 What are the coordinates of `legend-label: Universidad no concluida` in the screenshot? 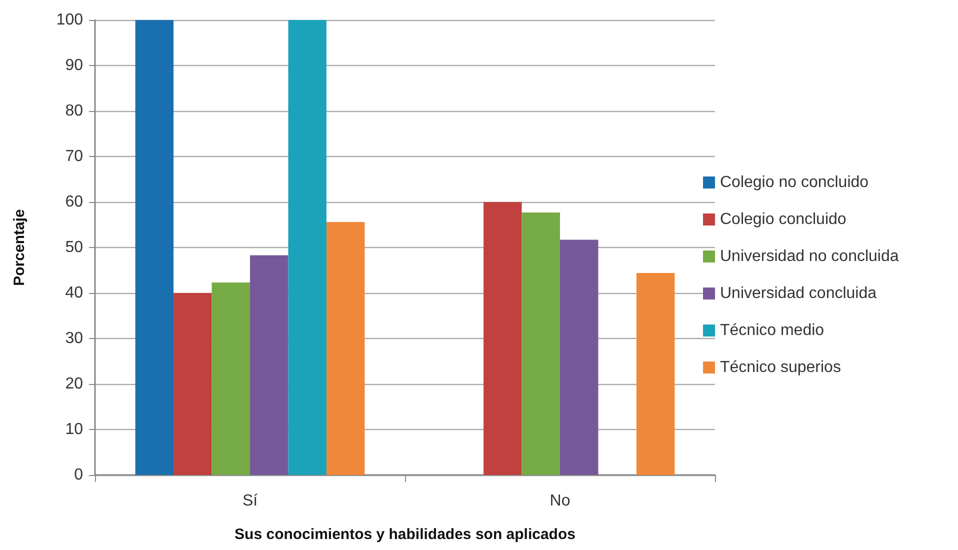 It's located at (809, 256).